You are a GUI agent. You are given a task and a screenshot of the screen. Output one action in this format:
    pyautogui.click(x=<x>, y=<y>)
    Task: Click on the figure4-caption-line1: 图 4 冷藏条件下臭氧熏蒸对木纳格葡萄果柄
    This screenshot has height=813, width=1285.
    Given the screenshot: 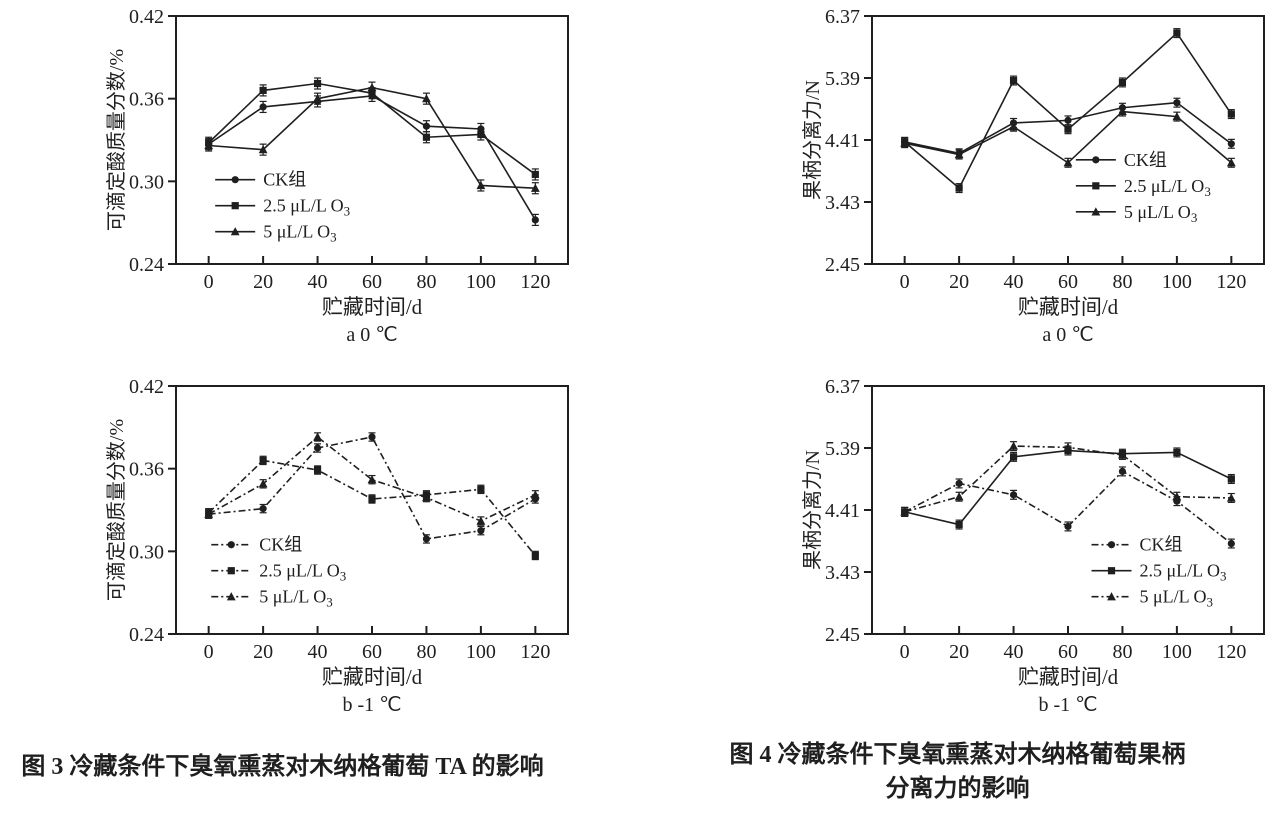 What is the action you would take?
    pyautogui.click(x=957, y=755)
    